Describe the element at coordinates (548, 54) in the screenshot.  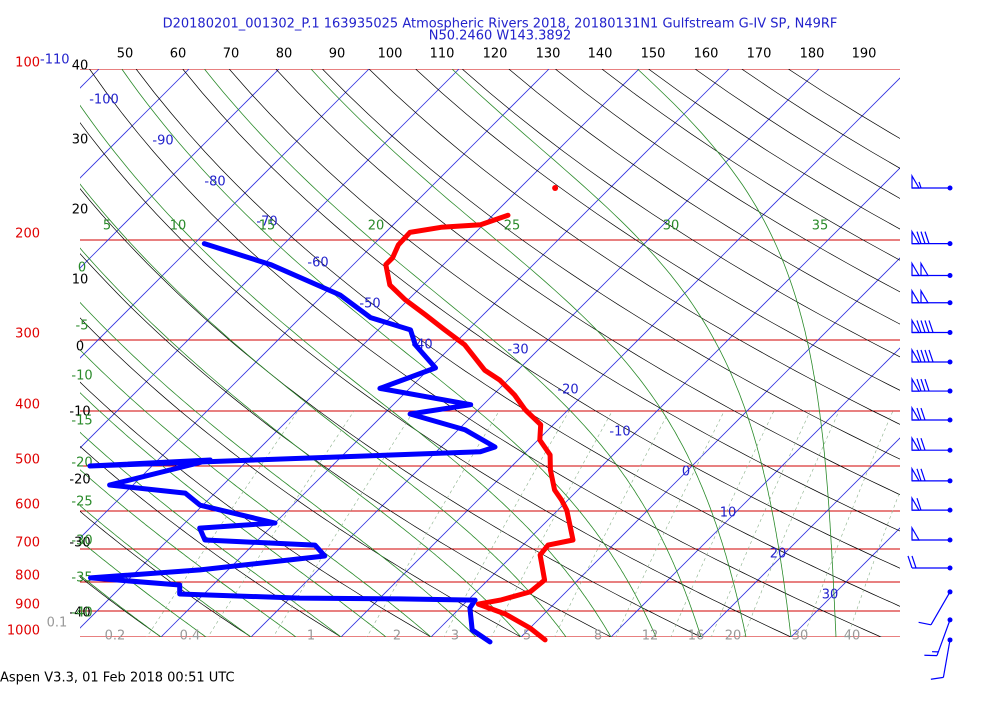
I see `dry-adiabat-label: 130` at that location.